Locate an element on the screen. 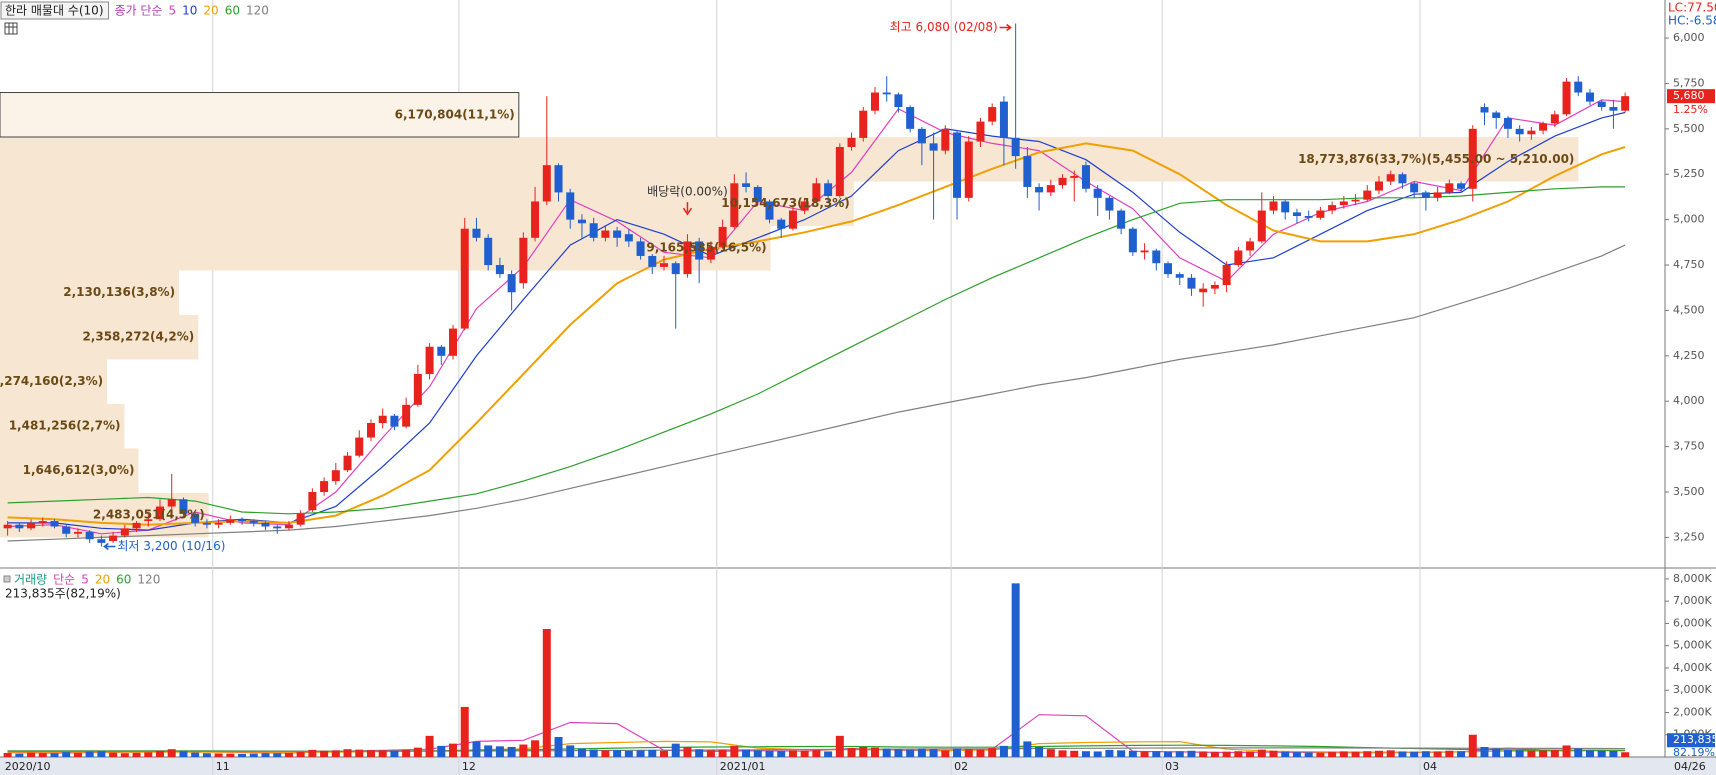  volume-profile-label: 18,773,876(33,7%)(5,455.00 ~ 5,210.00) is located at coordinates (1436, 159).